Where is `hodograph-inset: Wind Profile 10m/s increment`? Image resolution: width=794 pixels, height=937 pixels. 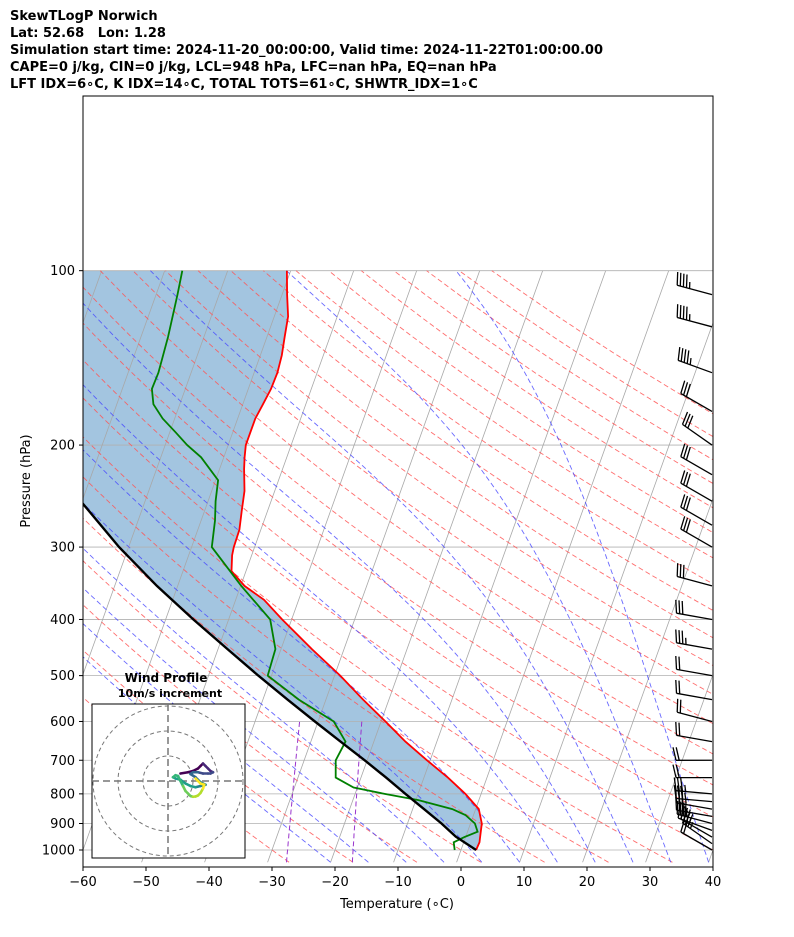
hodograph-inset: Wind Profile 10m/s increment is located at coordinates (168, 765).